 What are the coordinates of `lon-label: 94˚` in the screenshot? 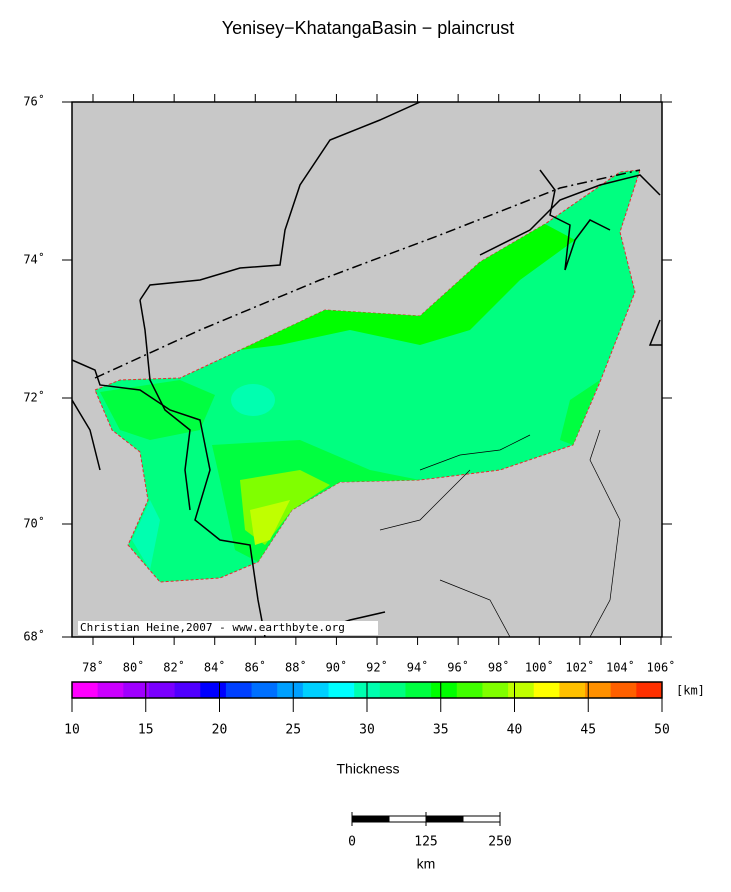 It's located at (418, 667).